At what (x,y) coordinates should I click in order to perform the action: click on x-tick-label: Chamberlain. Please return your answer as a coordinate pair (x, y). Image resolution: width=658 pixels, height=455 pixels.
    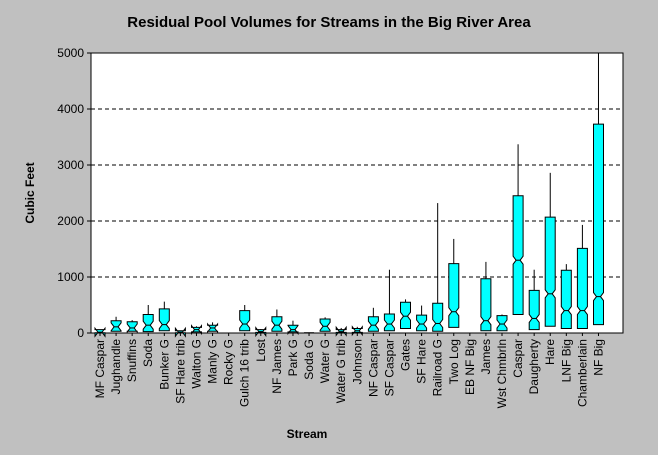
    Looking at the image, I should click on (582, 373).